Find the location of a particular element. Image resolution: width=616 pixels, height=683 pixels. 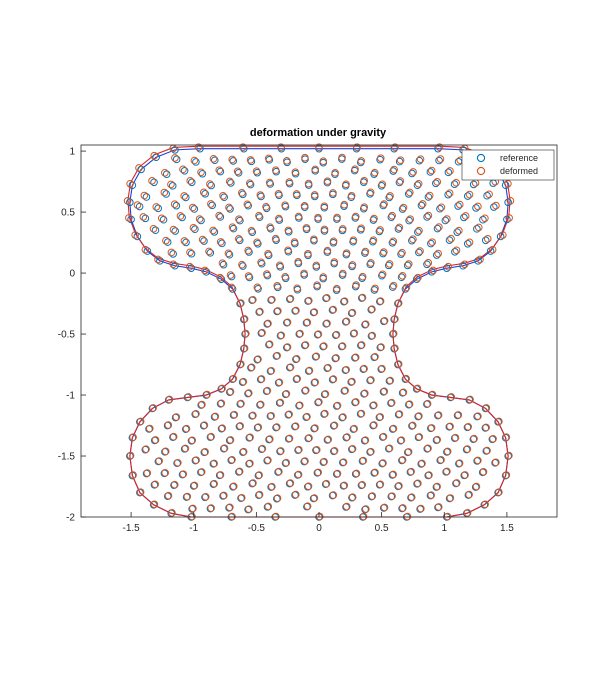

y-tick-label: -0.5 is located at coordinates (67, 335).